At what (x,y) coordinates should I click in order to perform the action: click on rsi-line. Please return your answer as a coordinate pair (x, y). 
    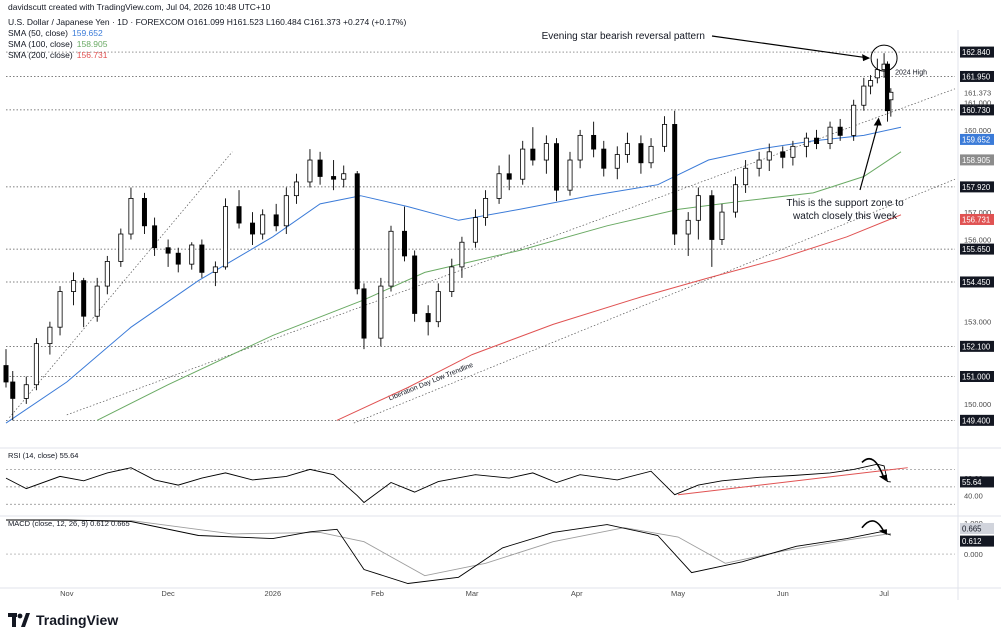
    Looking at the image, I should click on (448, 483).